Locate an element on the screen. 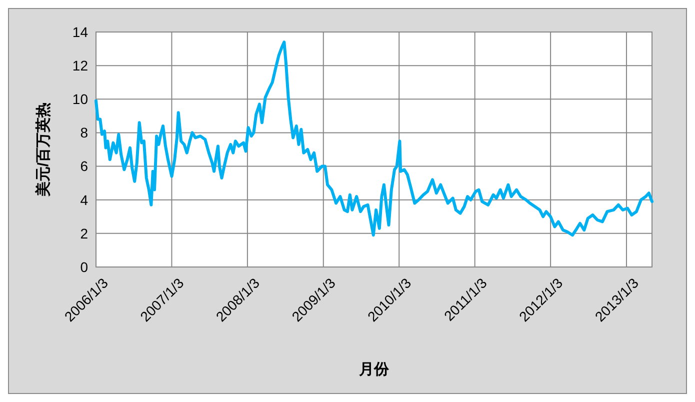  x-axis-title: 月份 is located at coordinates (374, 369).